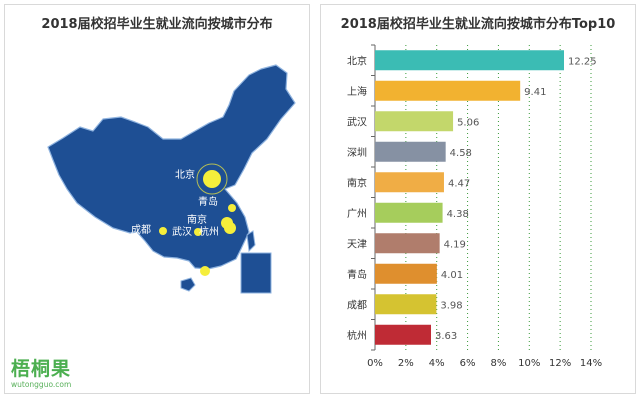 The width and height of the screenshot is (640, 400). What do you see at coordinates (535, 92) in the screenshot?
I see `value-label: 9.41` at bounding box center [535, 92].